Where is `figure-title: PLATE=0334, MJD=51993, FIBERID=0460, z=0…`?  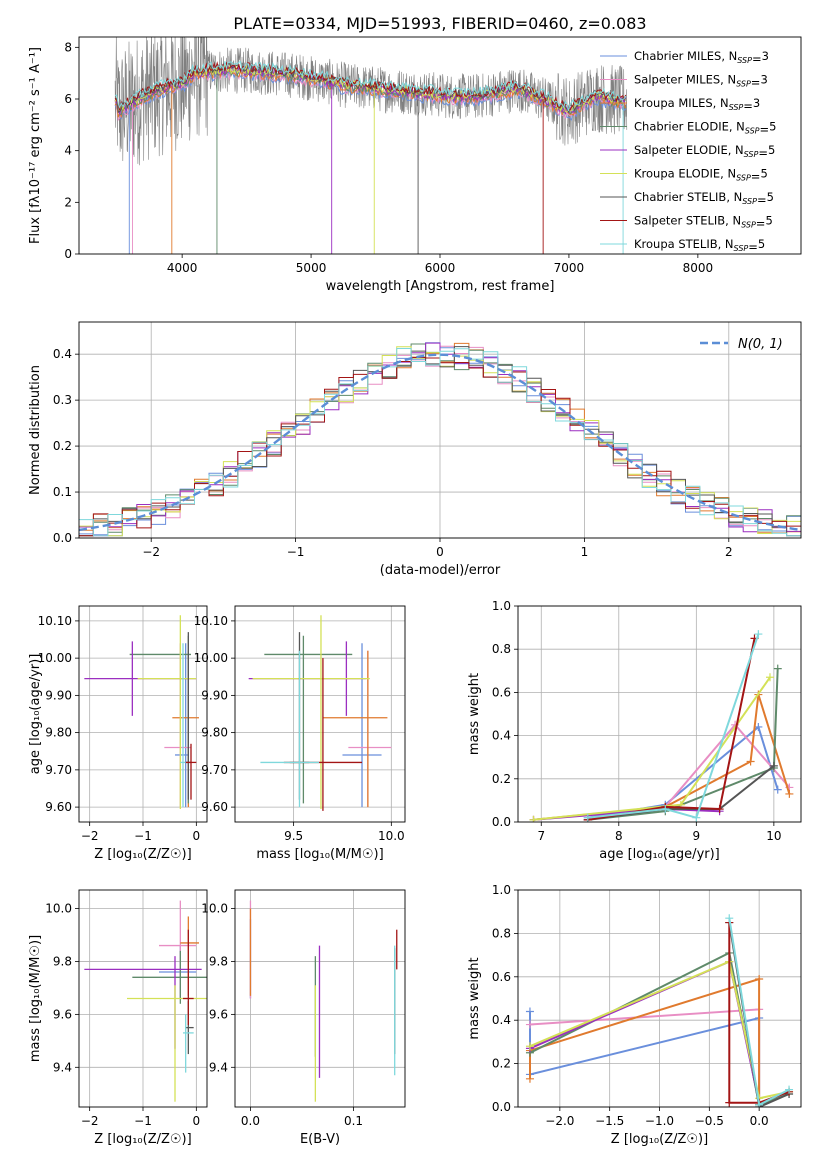 figure-title: PLATE=0334, MJD=51993, FIBERID=0460, z=0… is located at coordinates (439, 23).